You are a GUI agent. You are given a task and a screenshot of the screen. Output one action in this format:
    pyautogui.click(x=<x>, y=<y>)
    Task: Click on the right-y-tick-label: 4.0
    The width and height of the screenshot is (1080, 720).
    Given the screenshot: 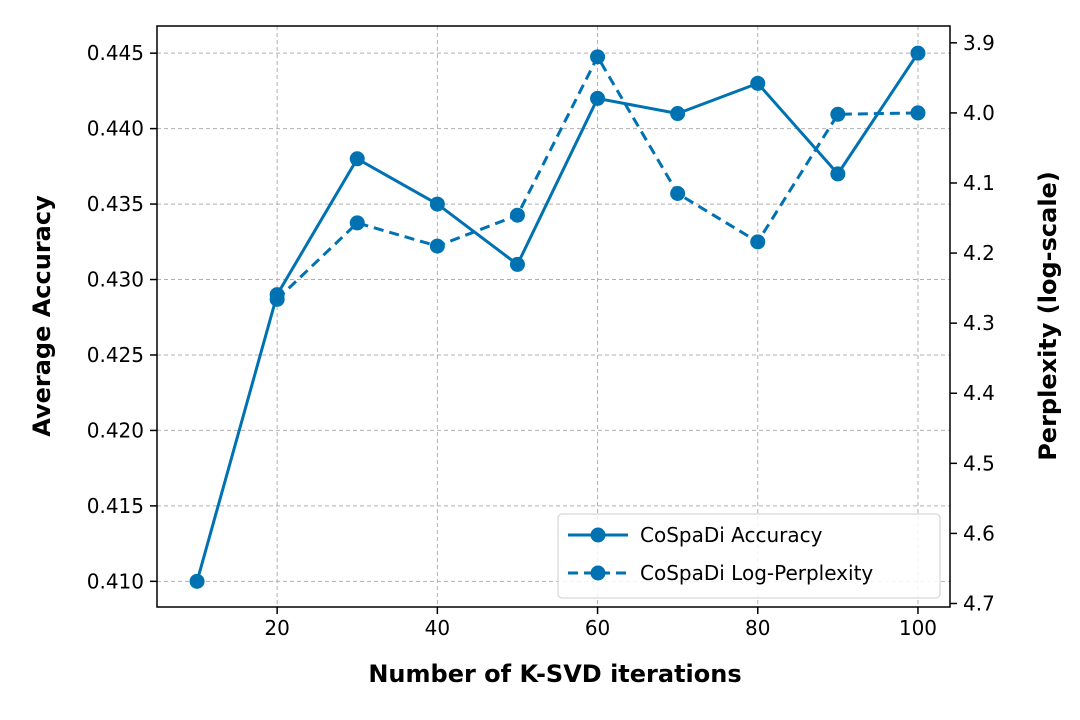 What is the action you would take?
    pyautogui.click(x=979, y=113)
    